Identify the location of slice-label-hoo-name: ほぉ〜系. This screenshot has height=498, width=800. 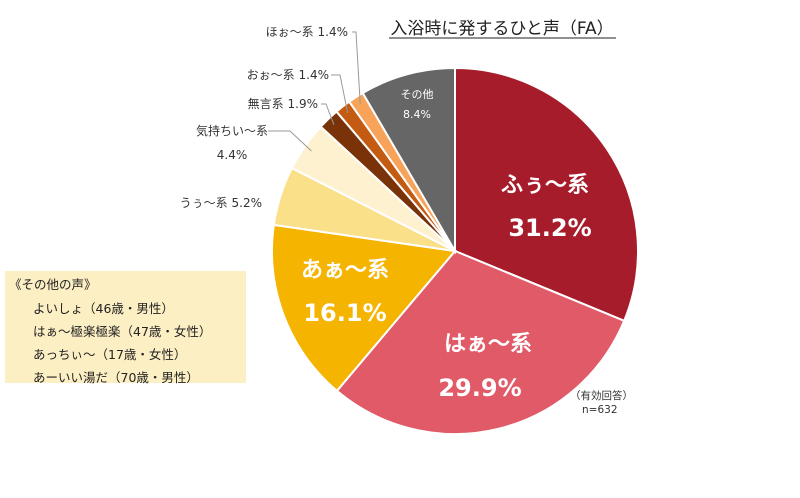
(290, 32).